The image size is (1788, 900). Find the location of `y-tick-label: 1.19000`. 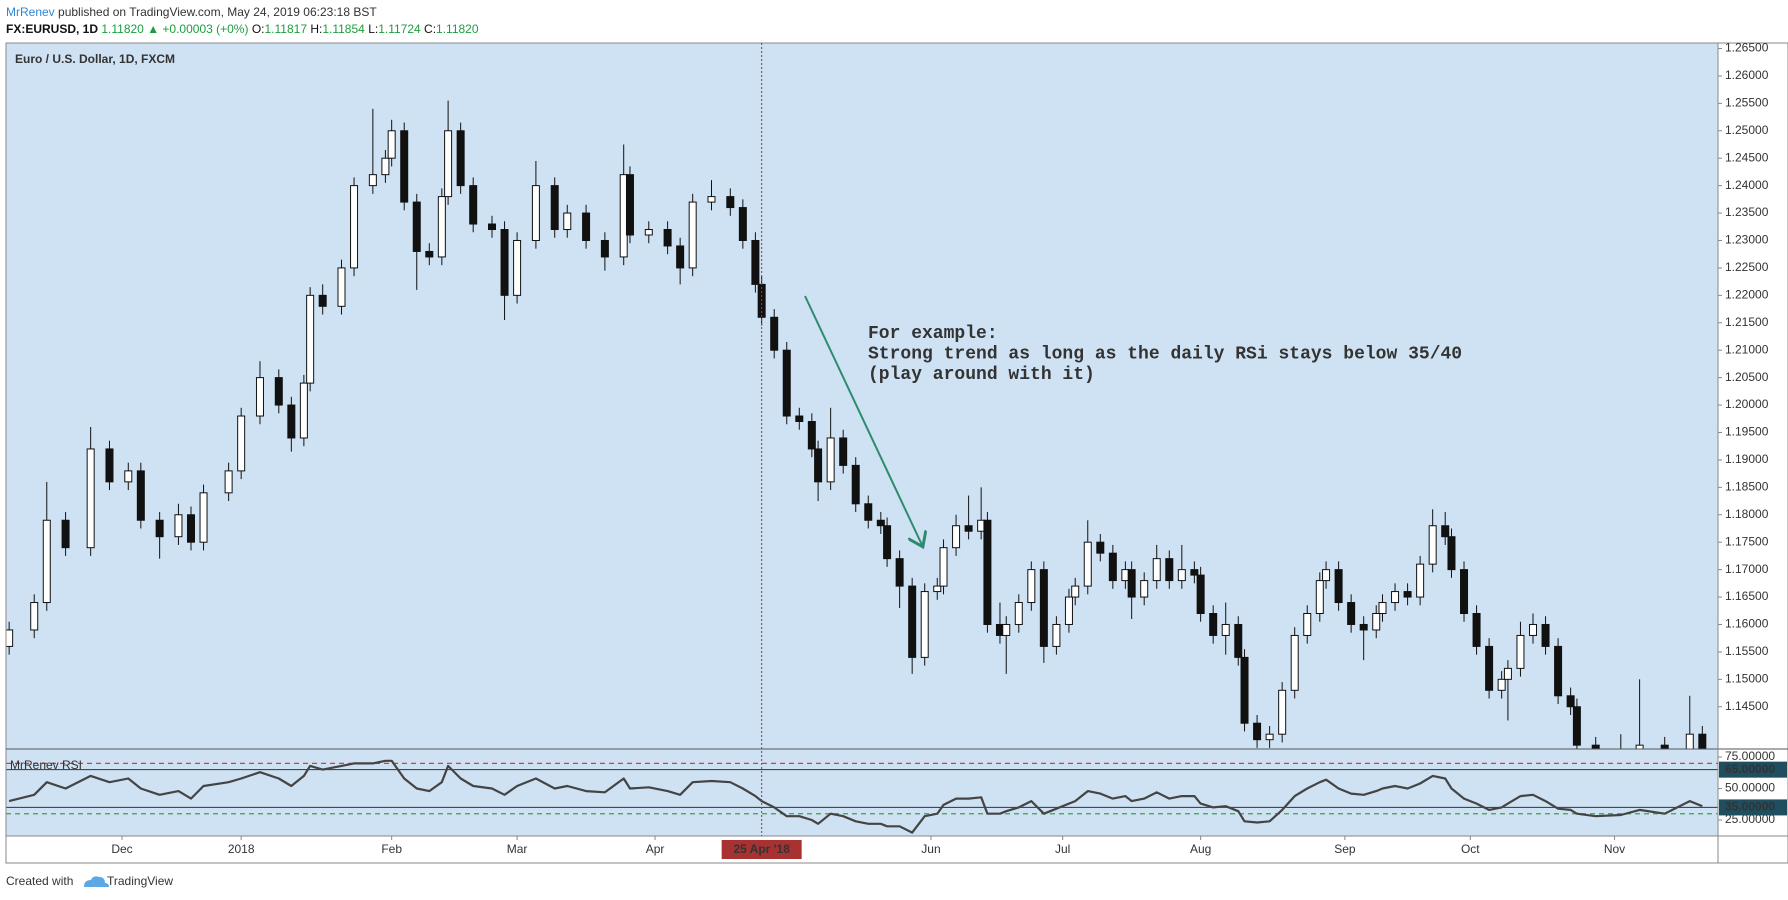

y-tick-label: 1.19000 is located at coordinates (1747, 459).